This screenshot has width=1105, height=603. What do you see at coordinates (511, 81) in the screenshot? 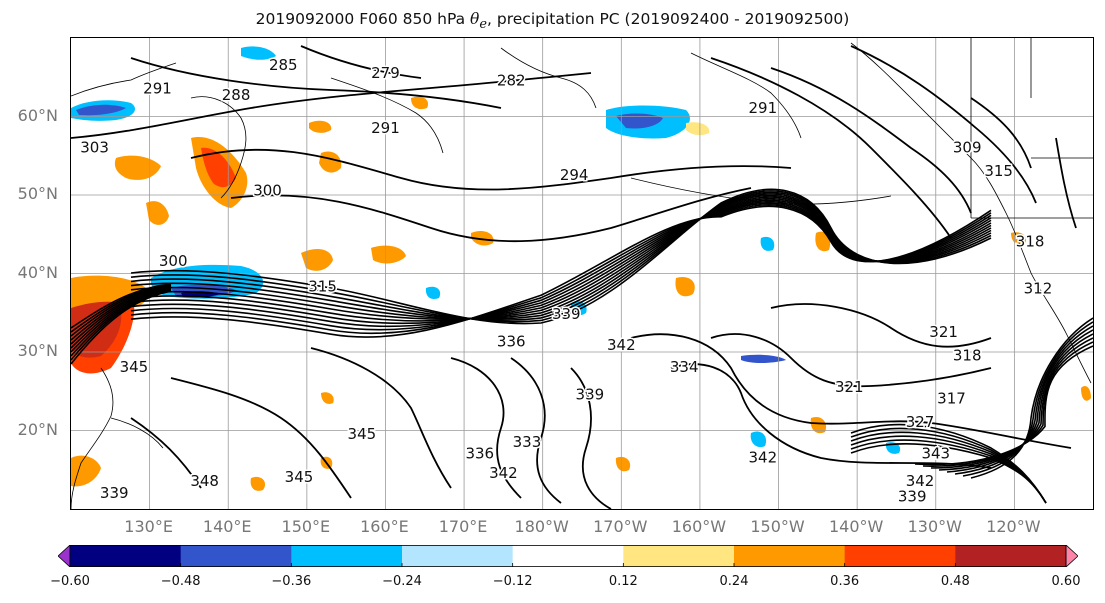
I see `contour-label: 282` at bounding box center [511, 81].